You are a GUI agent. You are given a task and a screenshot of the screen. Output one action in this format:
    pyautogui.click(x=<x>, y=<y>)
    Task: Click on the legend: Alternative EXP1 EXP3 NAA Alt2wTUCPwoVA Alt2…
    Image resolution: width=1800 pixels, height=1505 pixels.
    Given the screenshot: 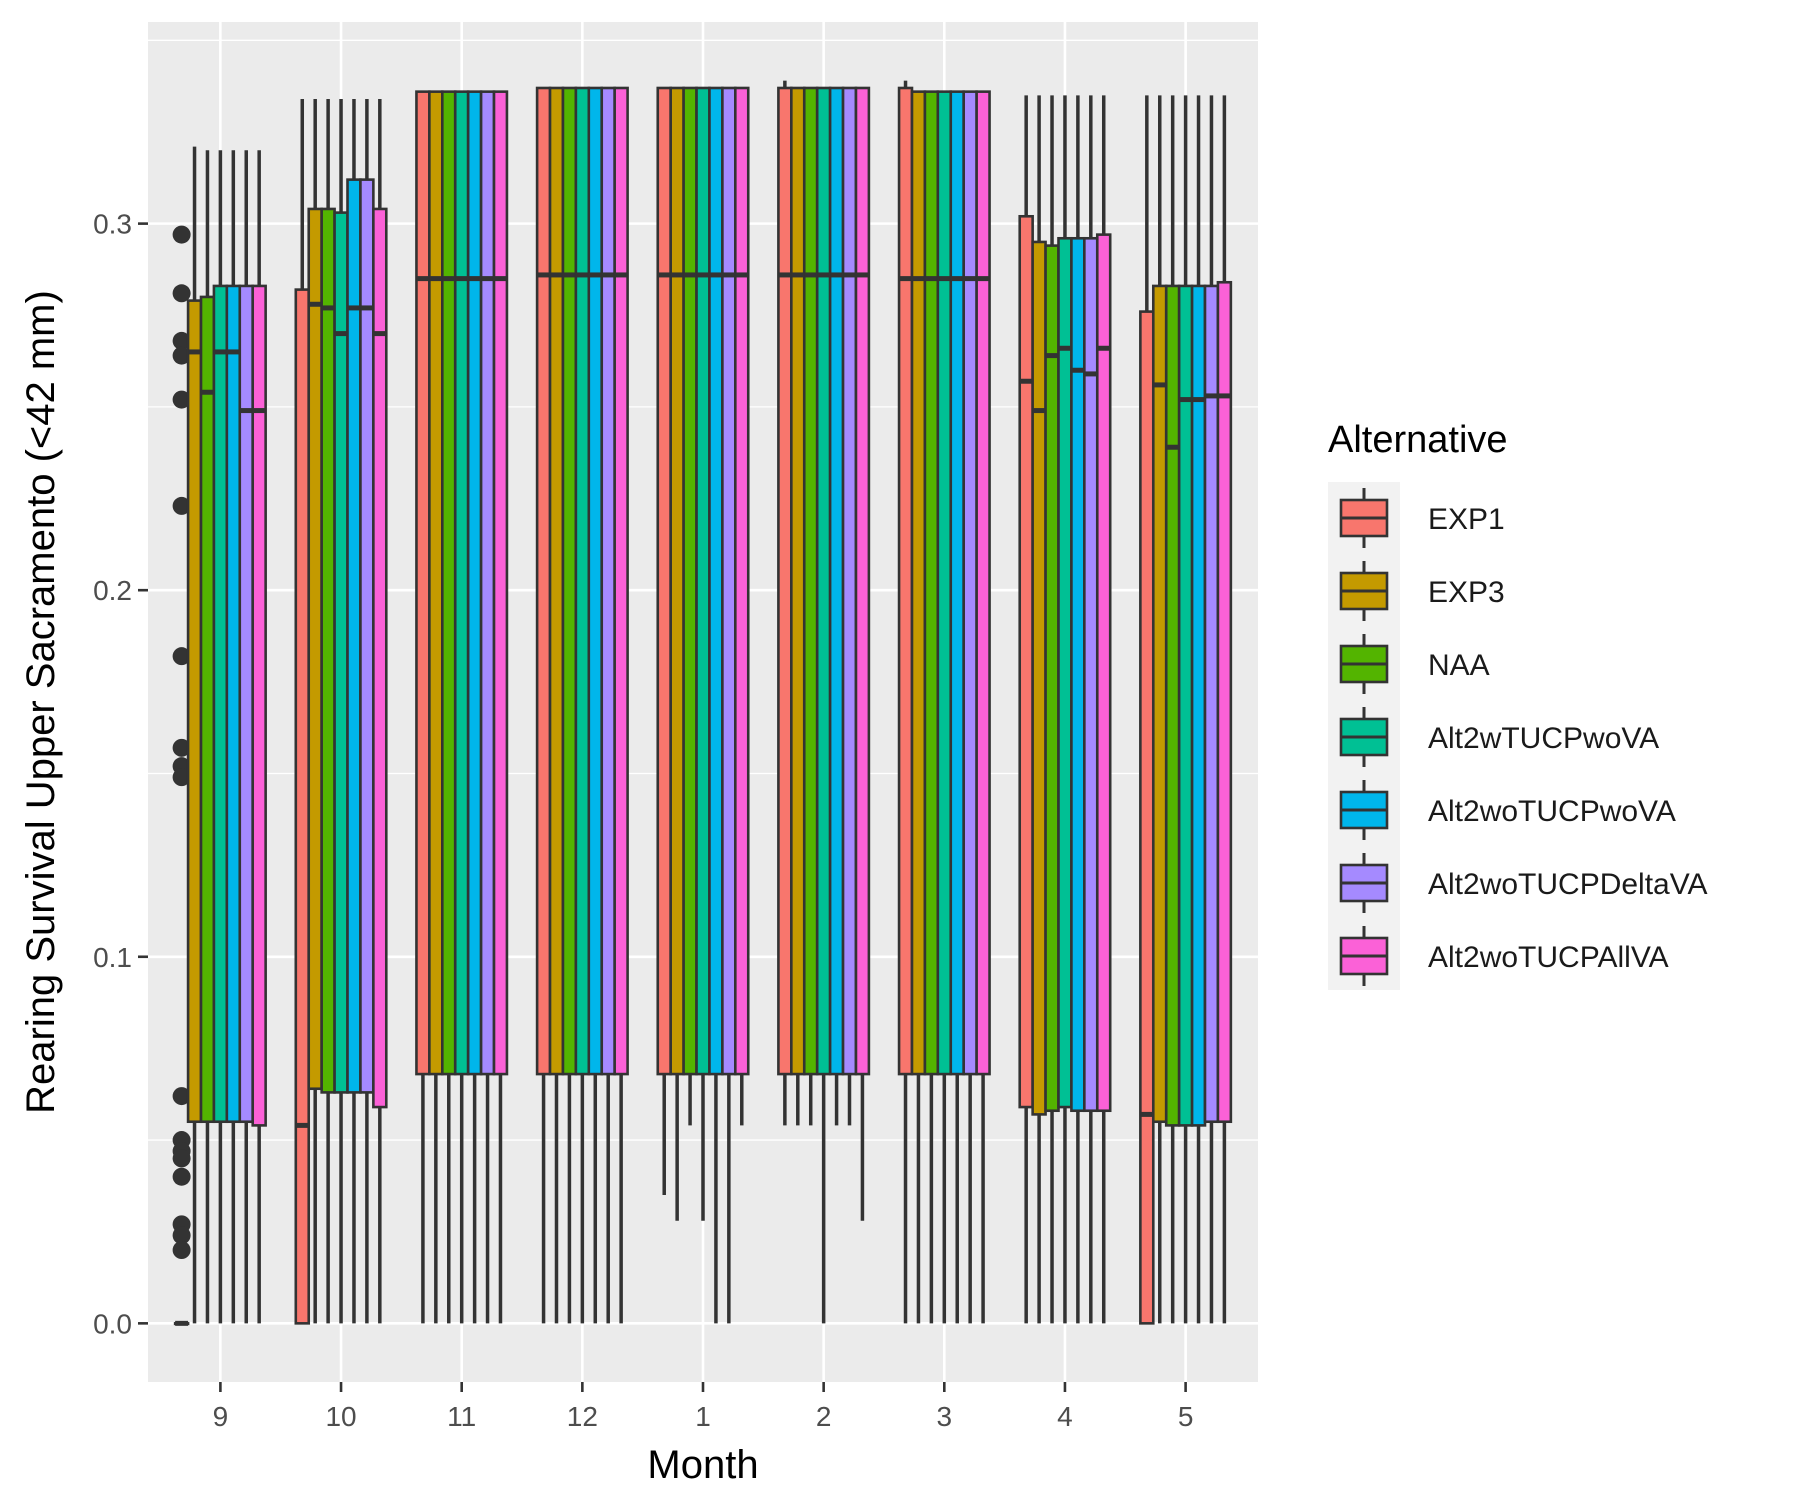 What is the action you would take?
    pyautogui.click(x=1518, y=704)
    